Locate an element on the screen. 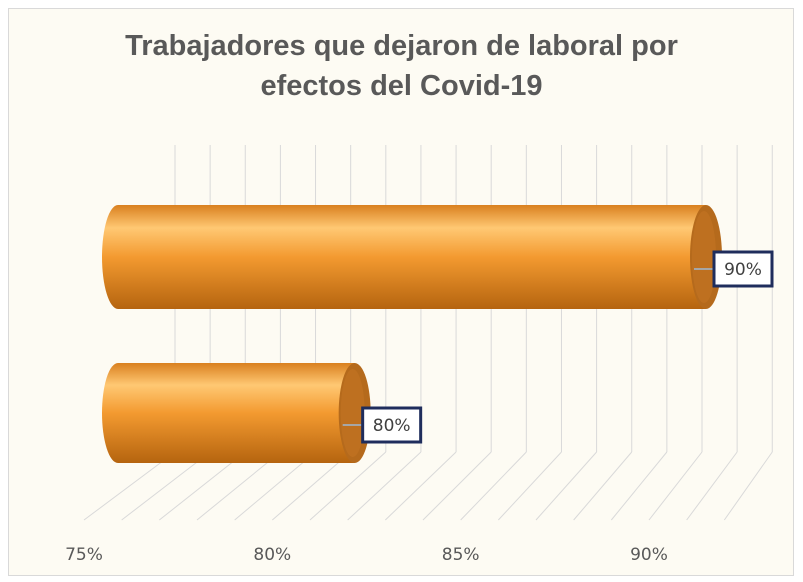  data-label: 80% is located at coordinates (392, 426).